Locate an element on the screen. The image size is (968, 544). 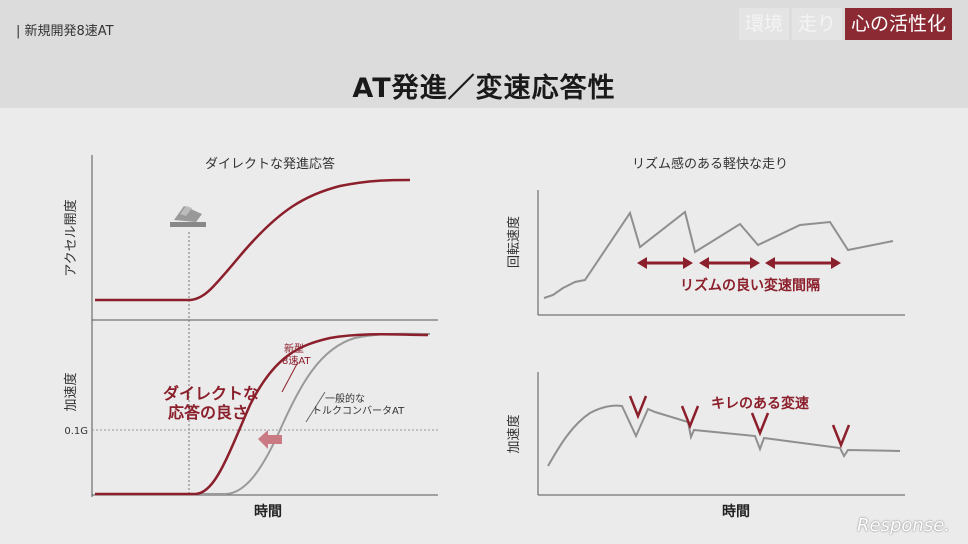
right-time-label: 時間 is located at coordinates (736, 511).